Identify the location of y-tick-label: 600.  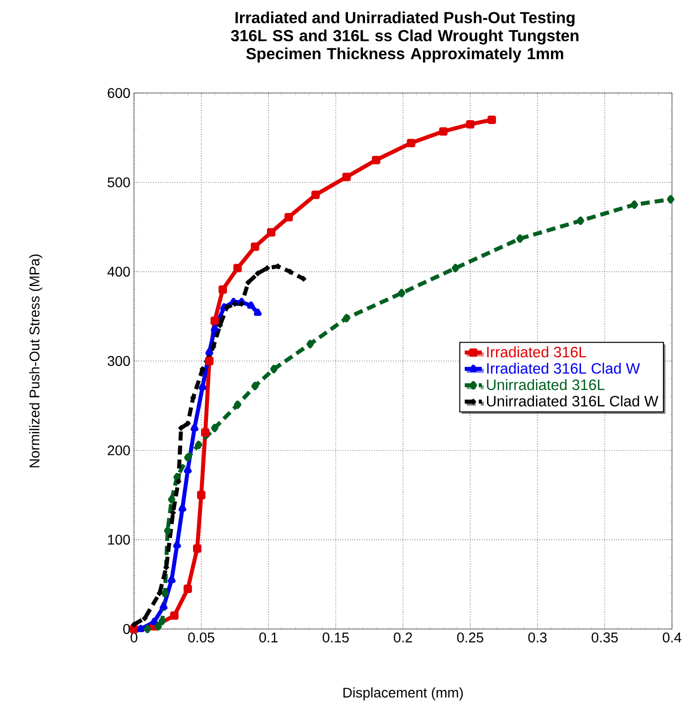
(119, 93).